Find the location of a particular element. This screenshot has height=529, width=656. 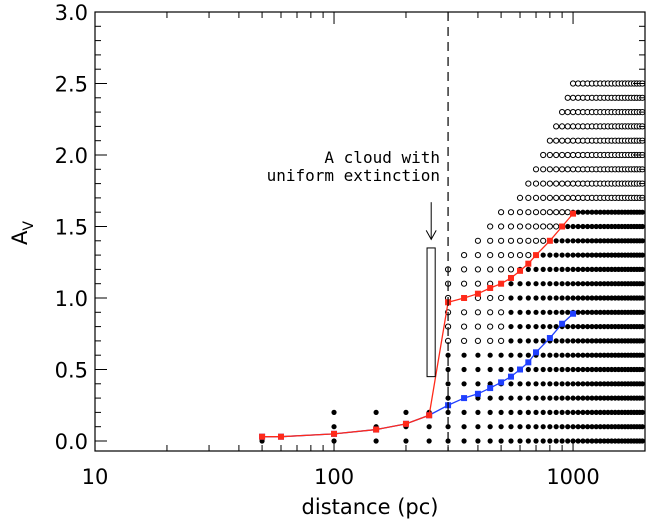

blue-series-line is located at coordinates (418, 375).